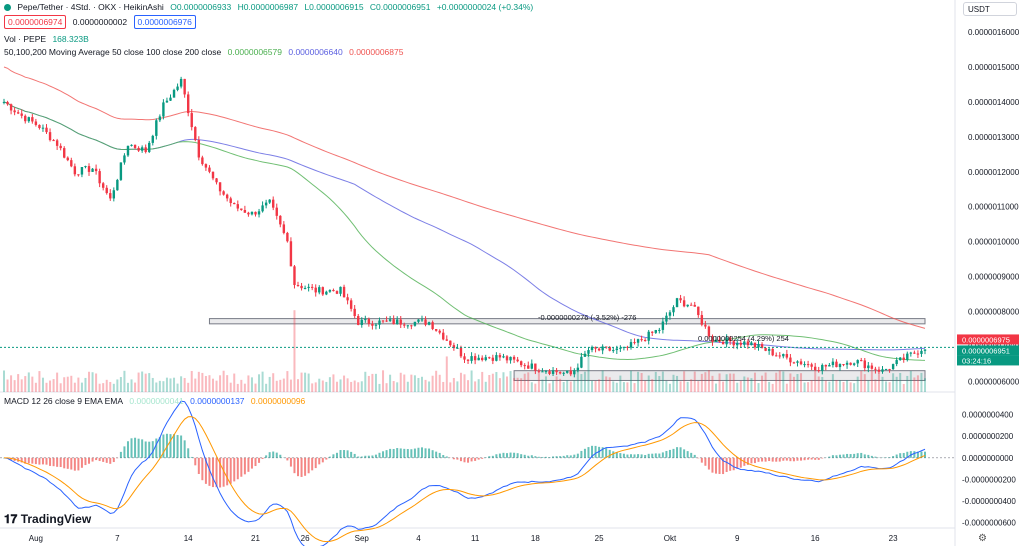 The height and width of the screenshot is (546, 1024). Describe the element at coordinates (64, 401) in the screenshot. I see `macd-label: MACD 12 26 close 9 EMA EMA` at that location.